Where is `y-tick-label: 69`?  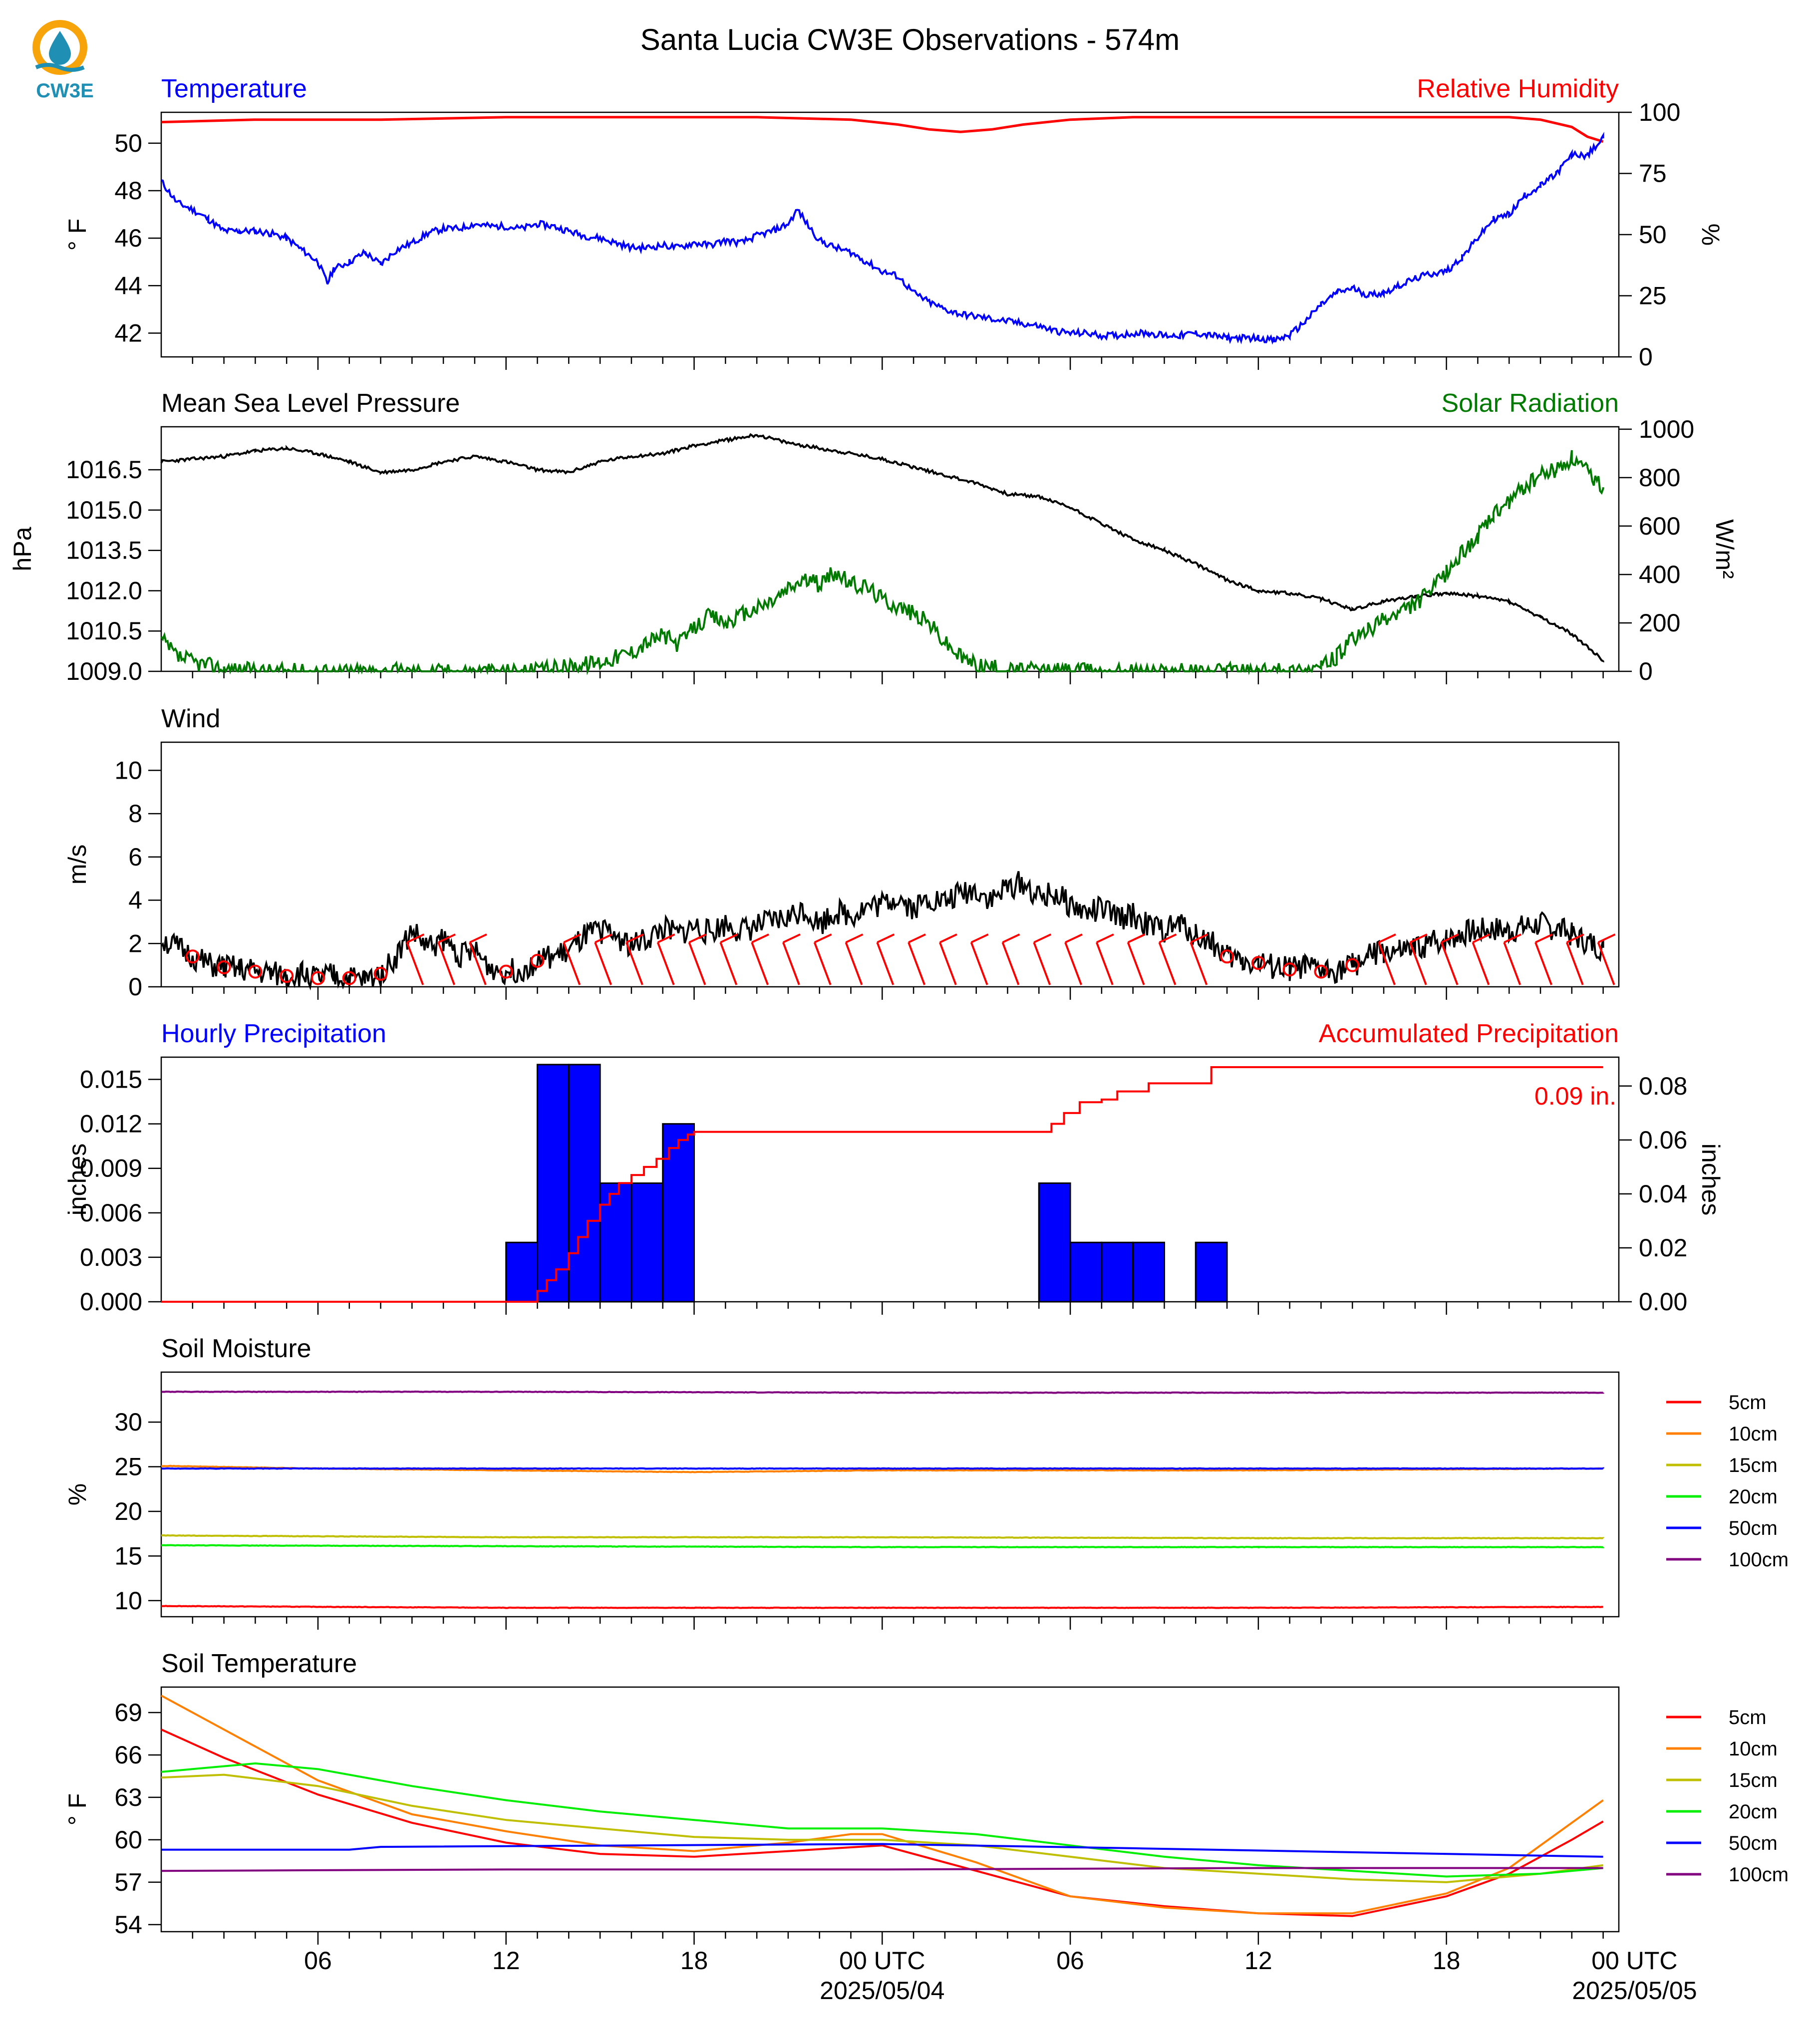
y-tick-label: 69 is located at coordinates (128, 1713).